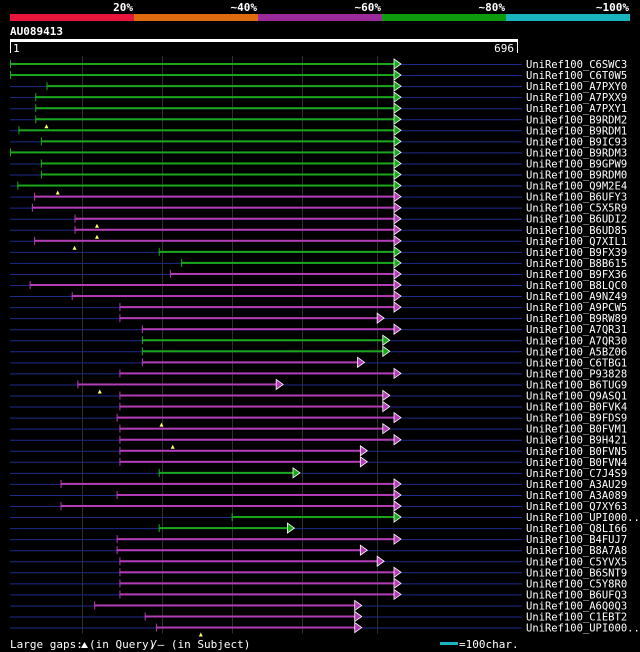  Describe the element at coordinates (576, 87) in the screenshot. I see `hit-label: UniRef100_A7PXY0` at that location.